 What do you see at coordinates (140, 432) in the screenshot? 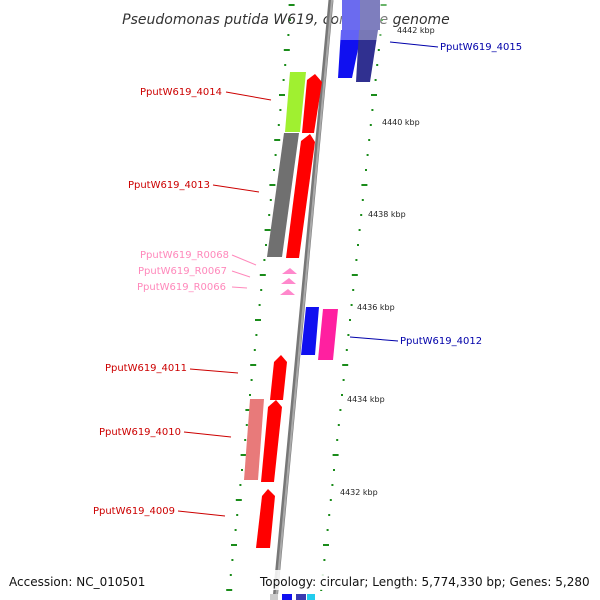
I see `gene-label-pputw619-4010: PputW619_4010` at bounding box center [140, 432].